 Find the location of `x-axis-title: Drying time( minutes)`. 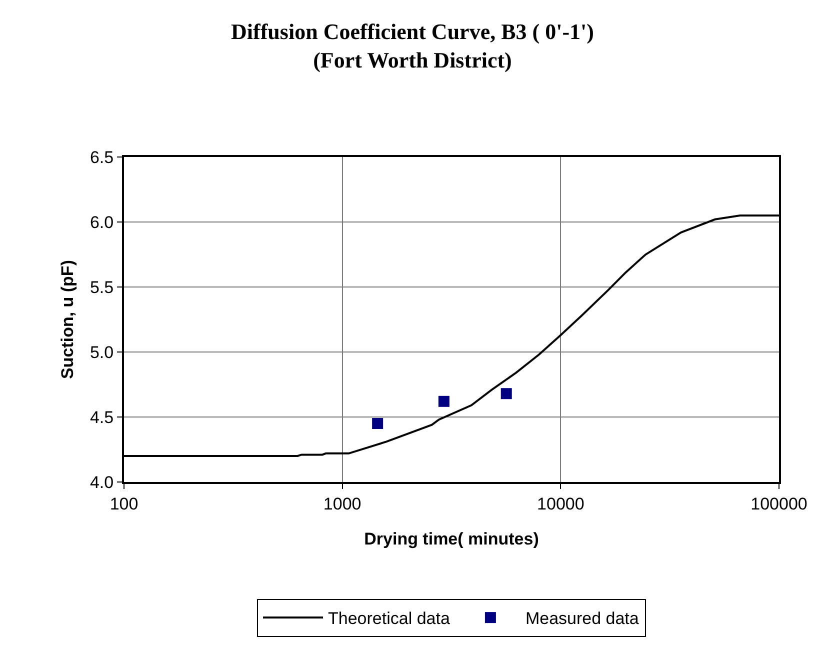

x-axis-title: Drying time( minutes) is located at coordinates (451, 538).